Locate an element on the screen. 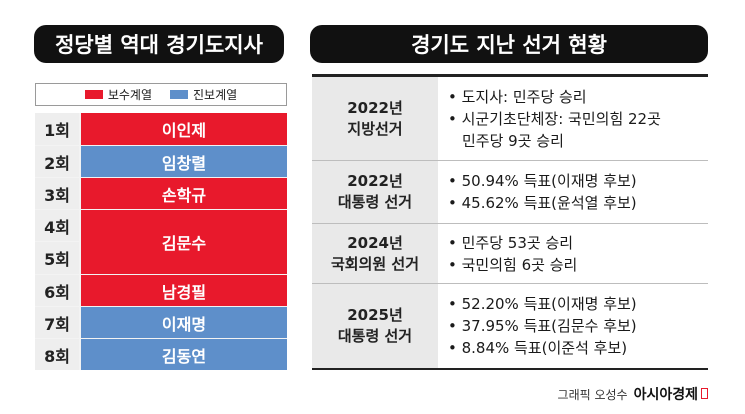 Image resolution: width=745 pixels, height=414 pixels. legend-item-progressive: 진보계열 is located at coordinates (203, 94).